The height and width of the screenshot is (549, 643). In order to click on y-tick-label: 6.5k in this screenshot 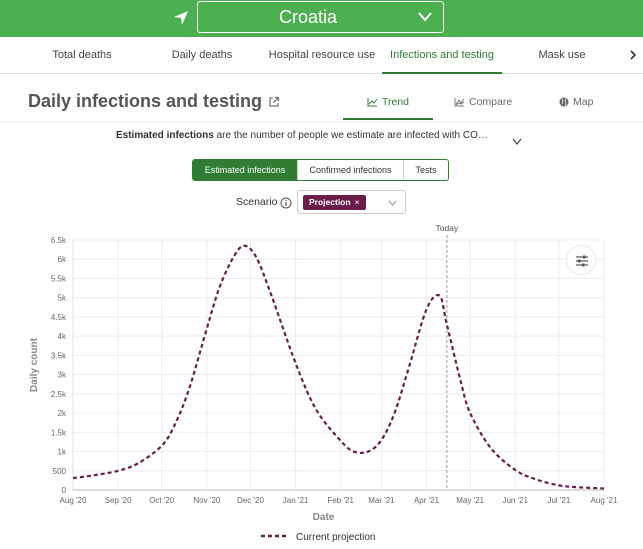, I will do `click(59, 240)`.